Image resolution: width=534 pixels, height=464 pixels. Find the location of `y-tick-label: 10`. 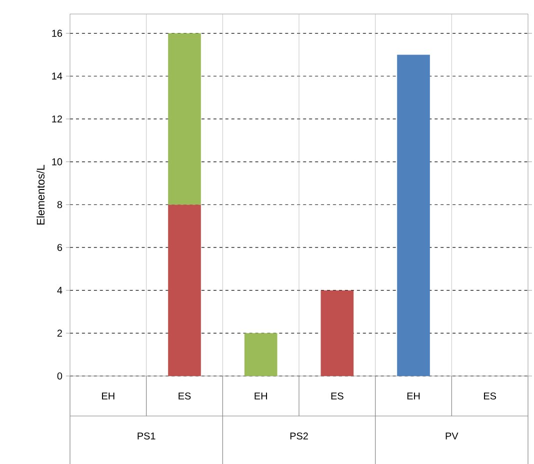

y-tick-label: 10 is located at coordinates (57, 162).